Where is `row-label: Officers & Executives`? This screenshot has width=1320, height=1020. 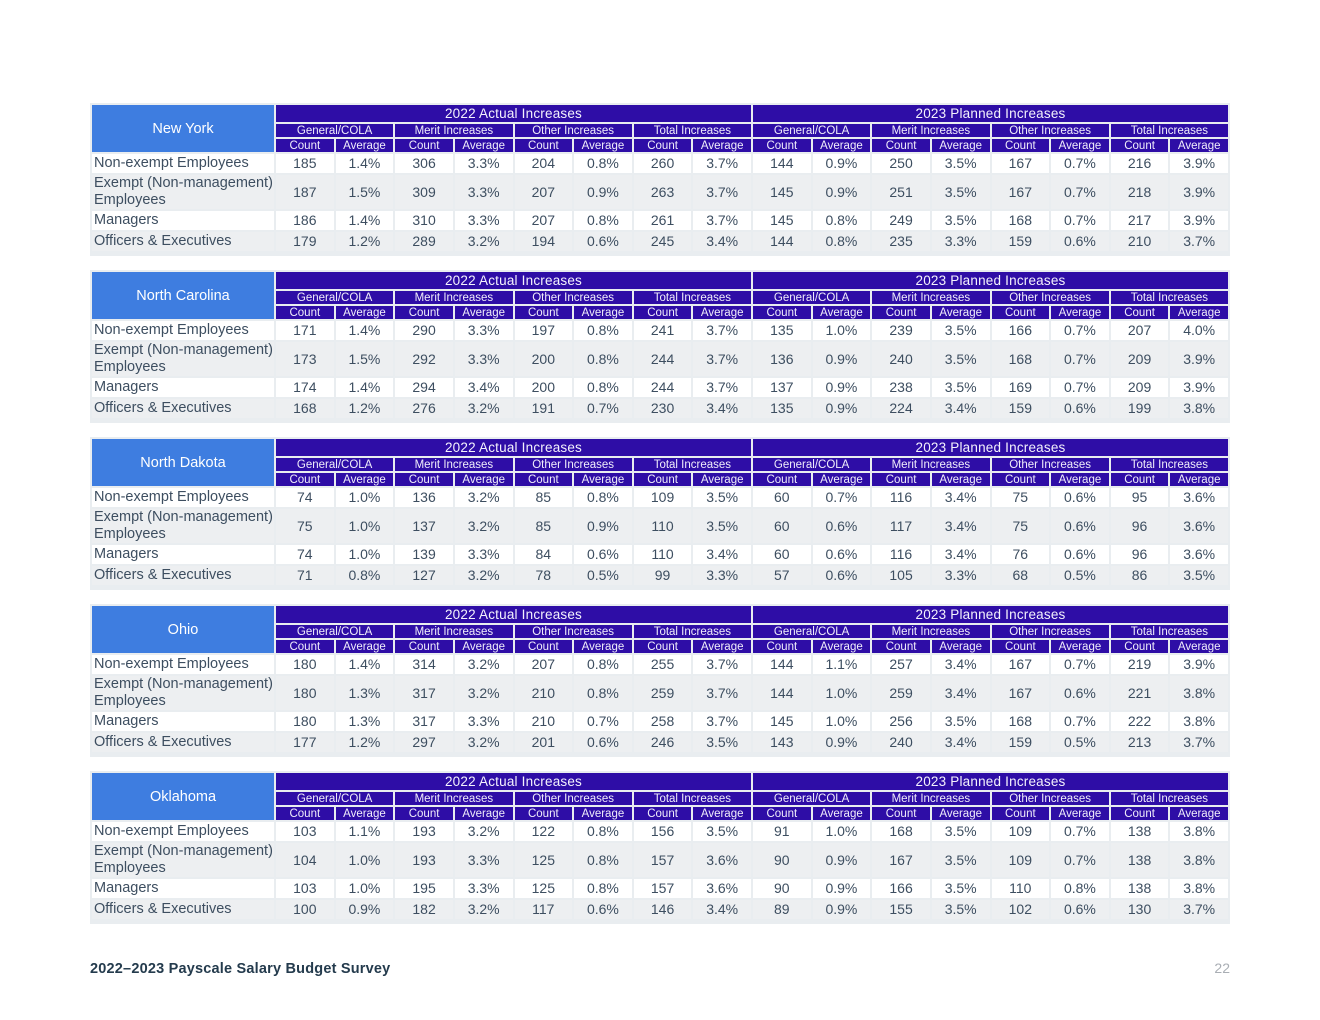
row-label: Officers & Executives is located at coordinates (183, 408).